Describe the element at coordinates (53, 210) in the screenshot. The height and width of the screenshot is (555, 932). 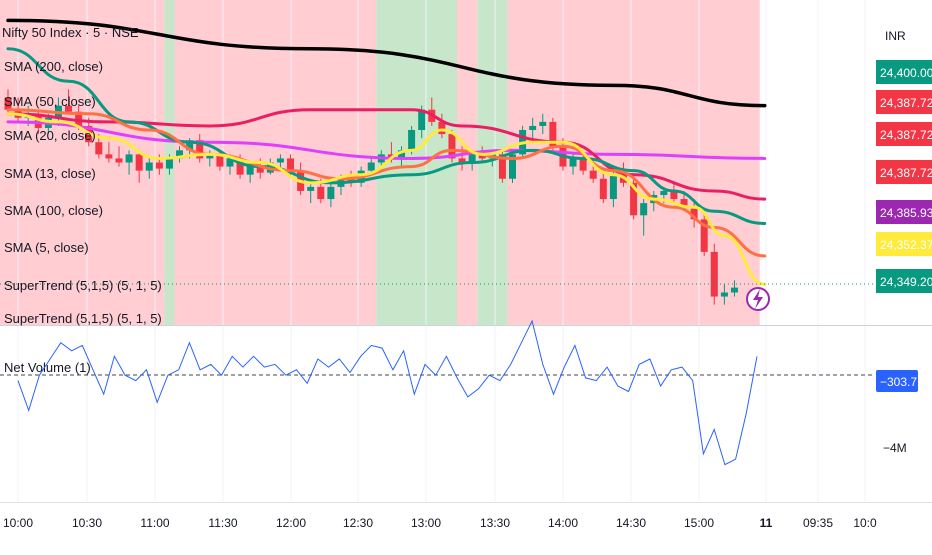
I see `legend-sma100: SMA (100, close)` at that location.